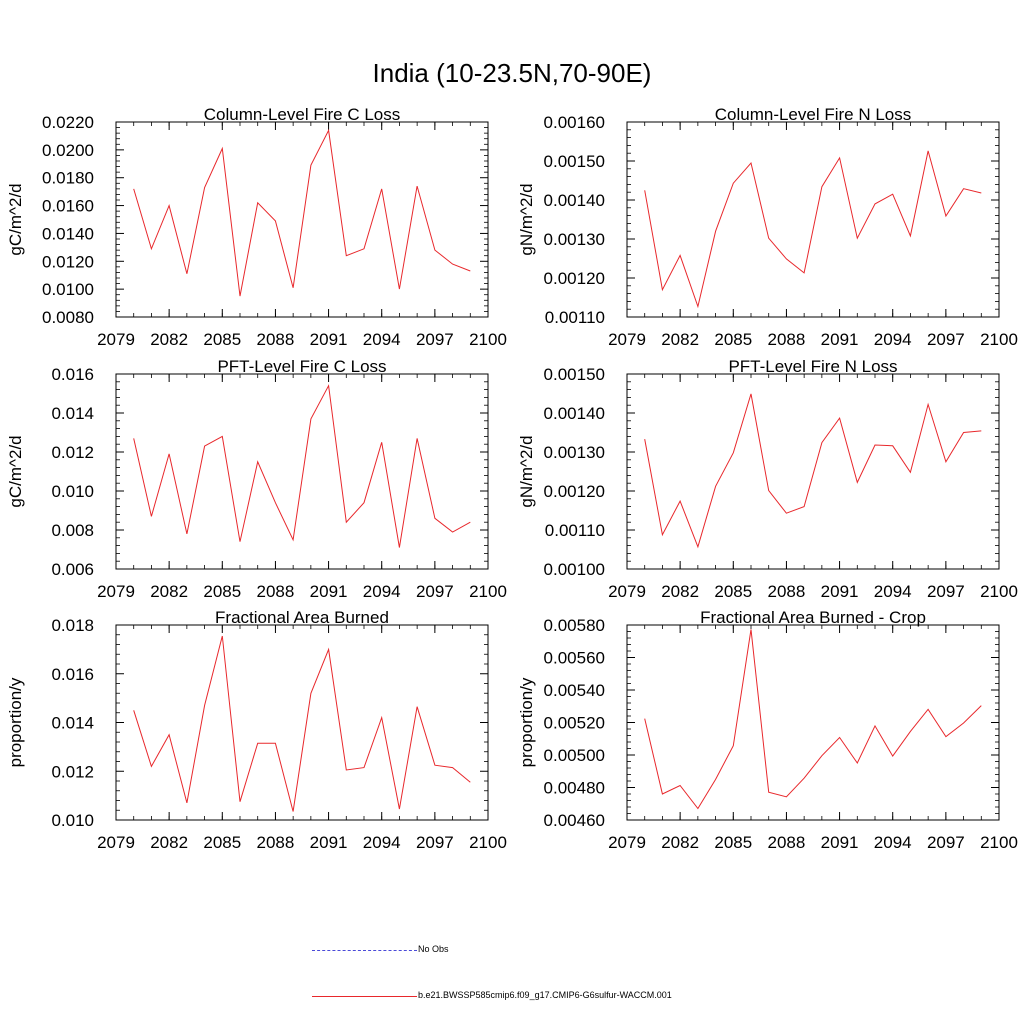  I want to click on y-axis-label: gC/m^2/d, so click(15, 471).